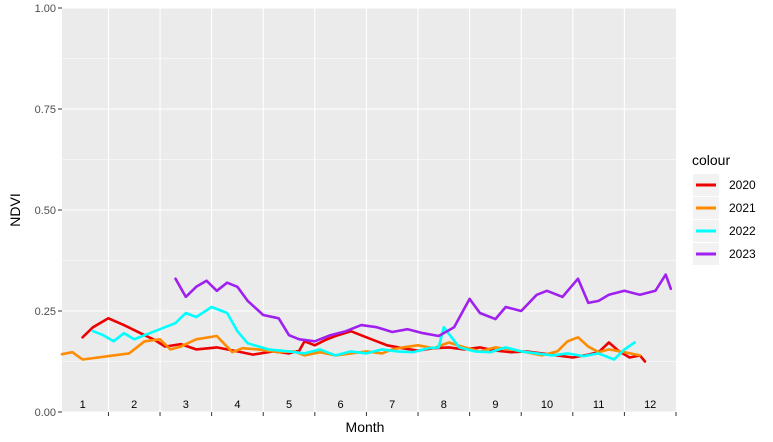 The image size is (773, 442). Describe the element at coordinates (650, 405) in the screenshot. I see `month-label: 12` at that location.